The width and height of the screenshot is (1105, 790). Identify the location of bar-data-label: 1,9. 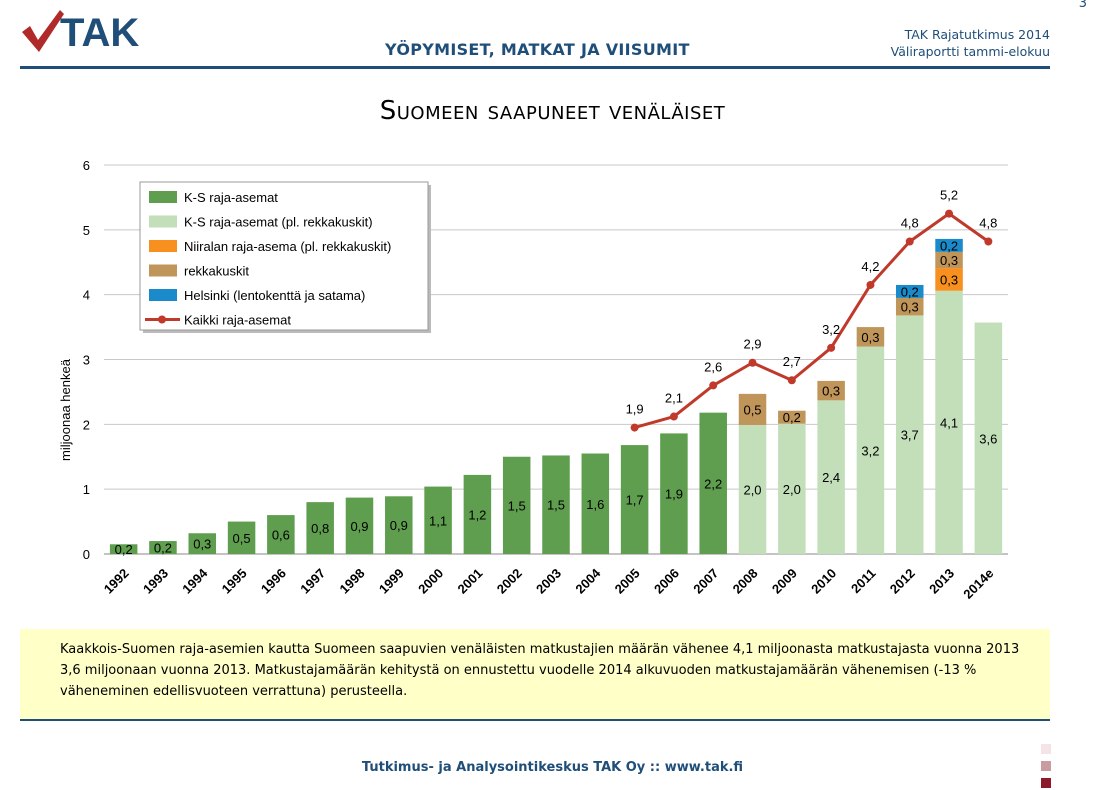
(674, 494).